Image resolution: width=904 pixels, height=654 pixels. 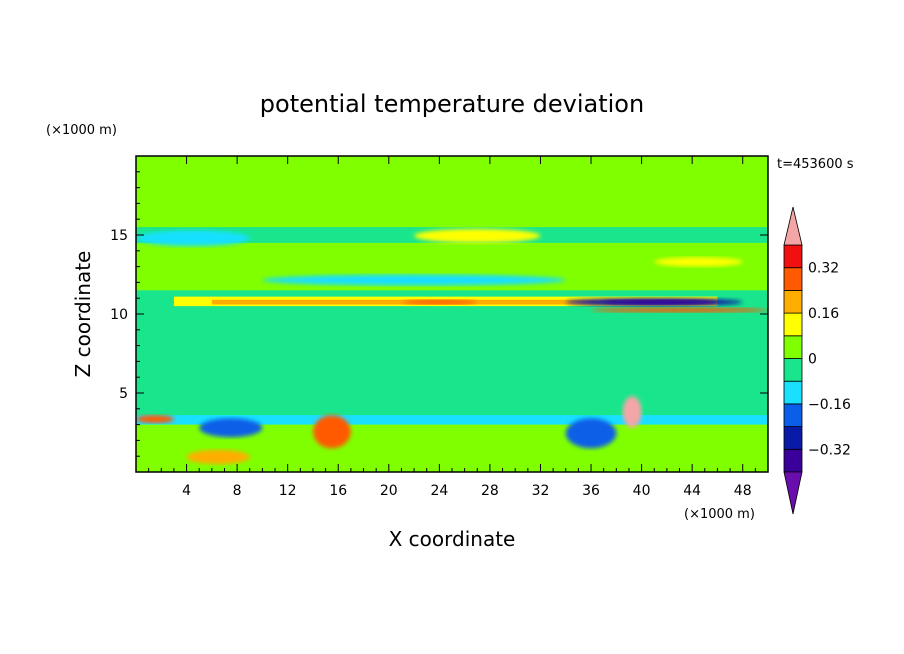 I want to click on colorbar-arrow-top, so click(x=793, y=226).